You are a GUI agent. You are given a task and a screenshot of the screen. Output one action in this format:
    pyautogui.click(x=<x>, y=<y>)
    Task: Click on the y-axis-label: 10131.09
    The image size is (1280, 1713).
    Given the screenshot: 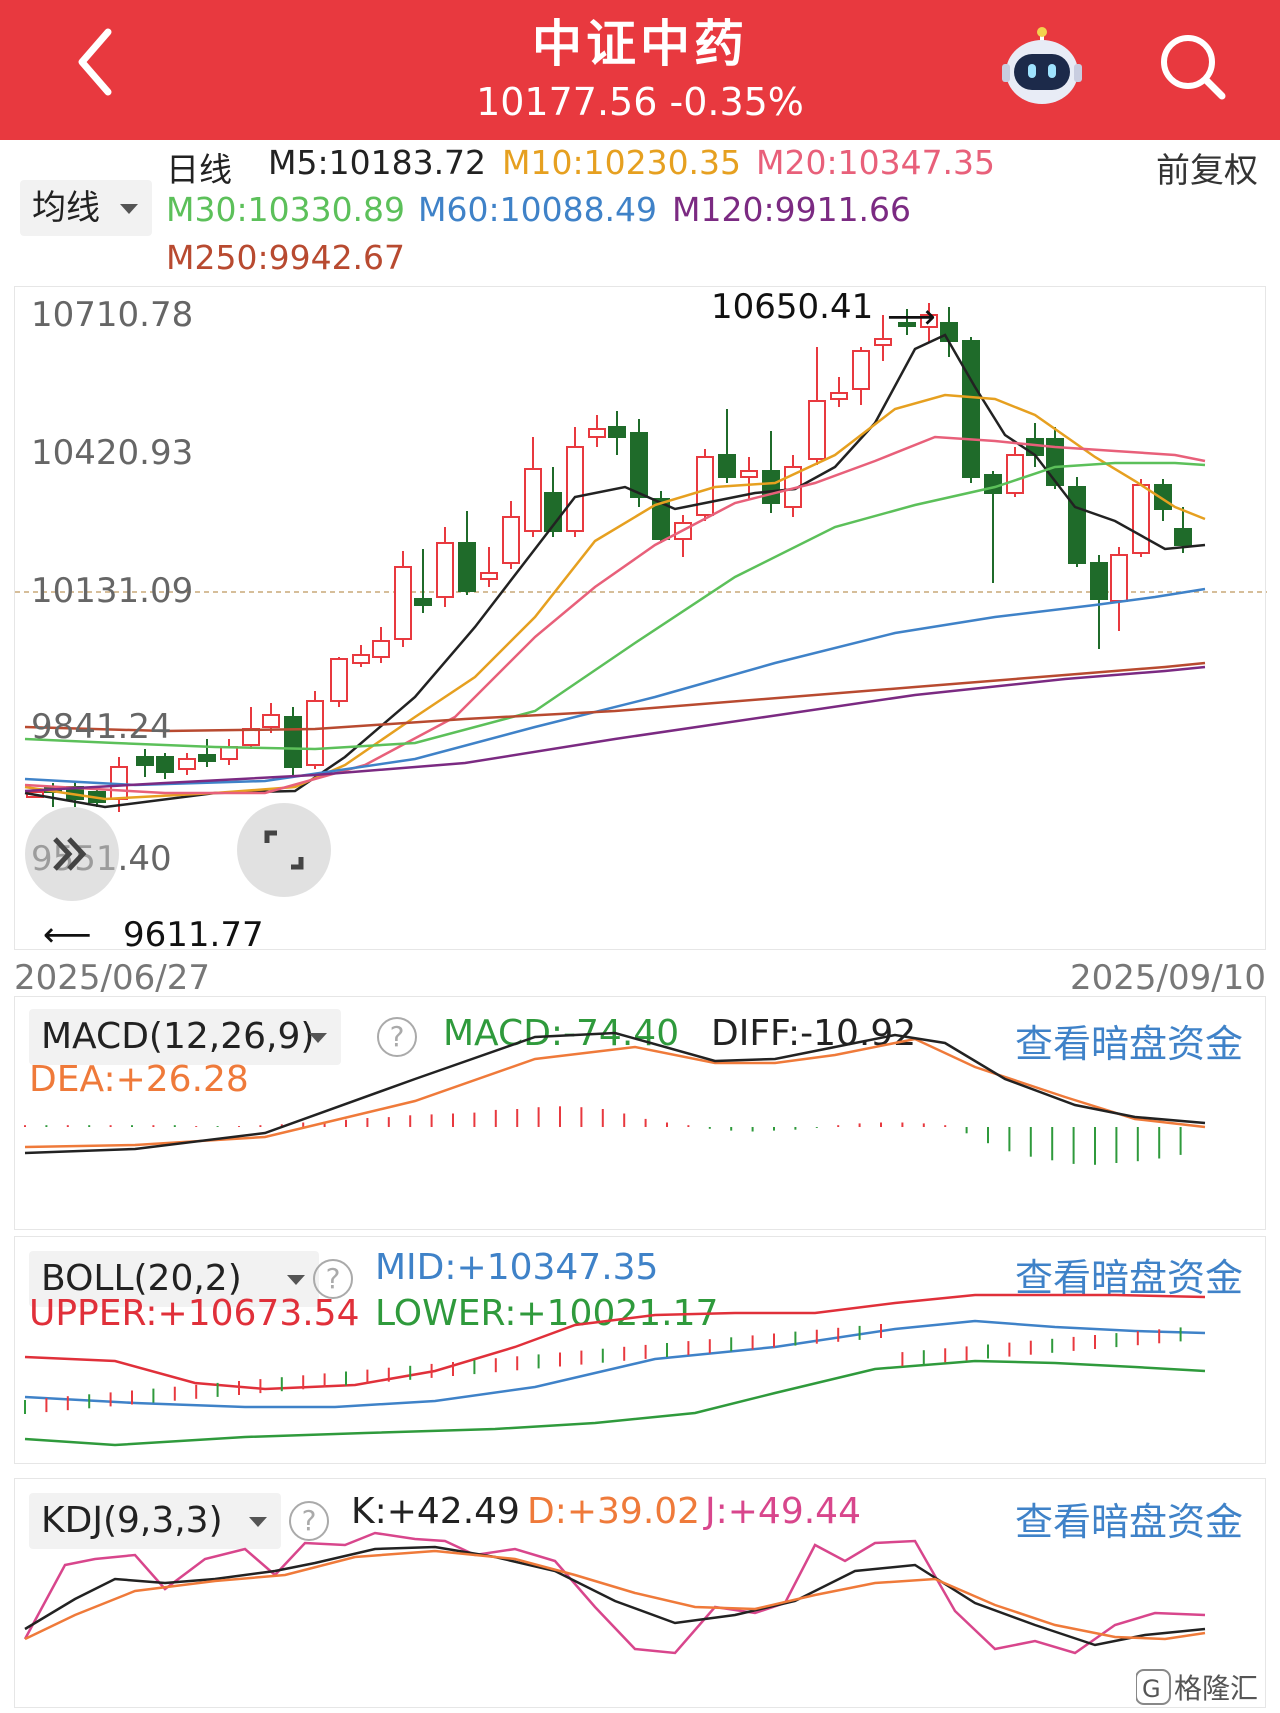 What is the action you would take?
    pyautogui.click(x=112, y=591)
    